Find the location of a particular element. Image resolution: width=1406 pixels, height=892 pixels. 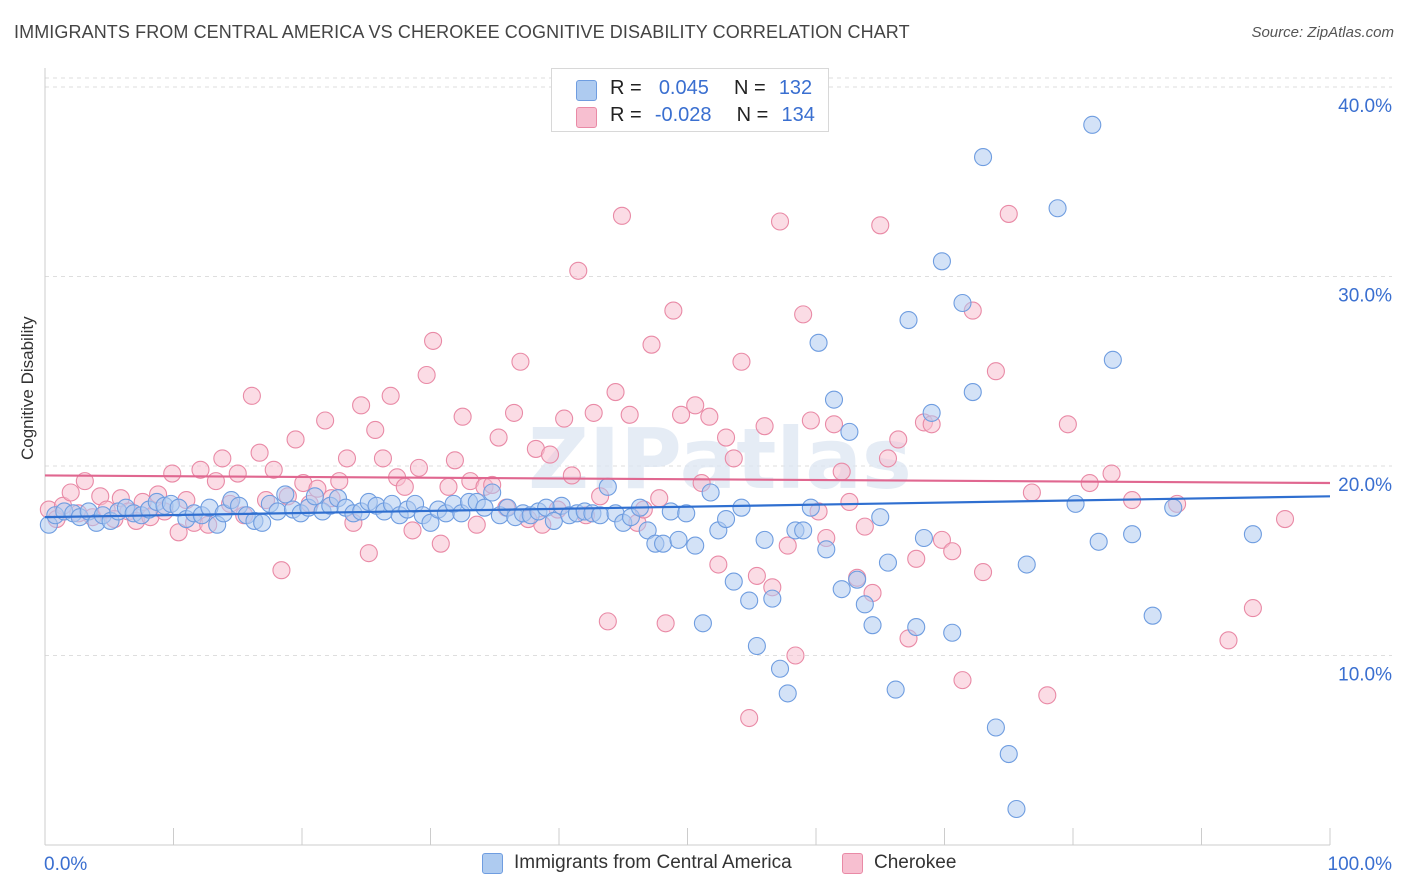

r-value: 0.045 is located at coordinates (683, 88).